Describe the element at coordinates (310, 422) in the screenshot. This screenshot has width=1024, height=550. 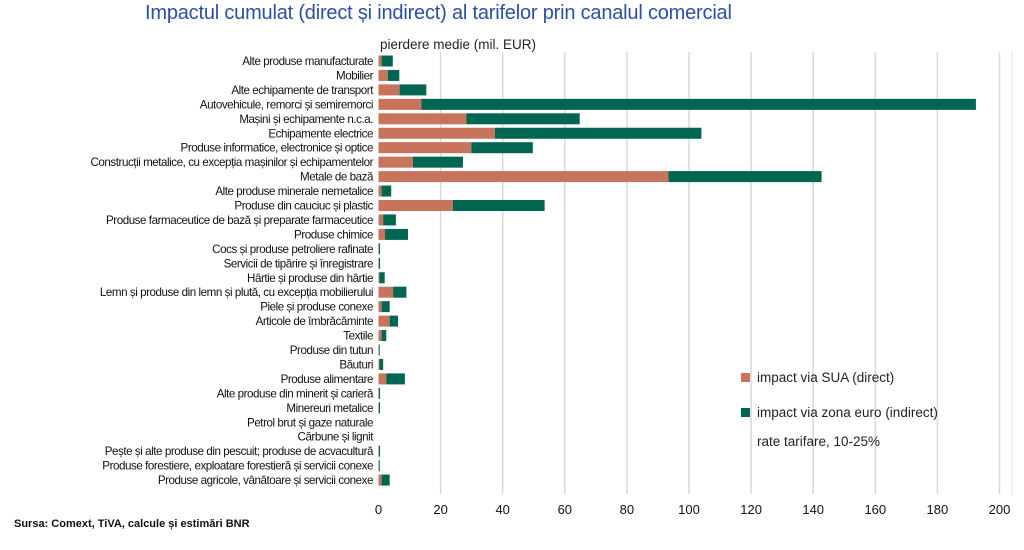
I see `category-label: Petrol brut și gaze naturale` at that location.